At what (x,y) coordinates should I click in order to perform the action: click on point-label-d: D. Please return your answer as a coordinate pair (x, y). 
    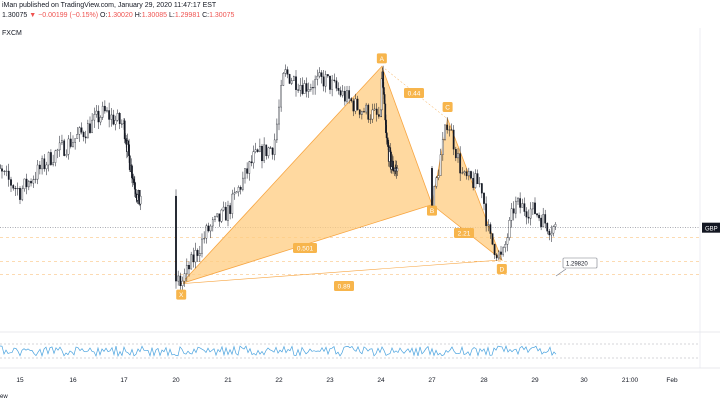
    Looking at the image, I should click on (501, 268).